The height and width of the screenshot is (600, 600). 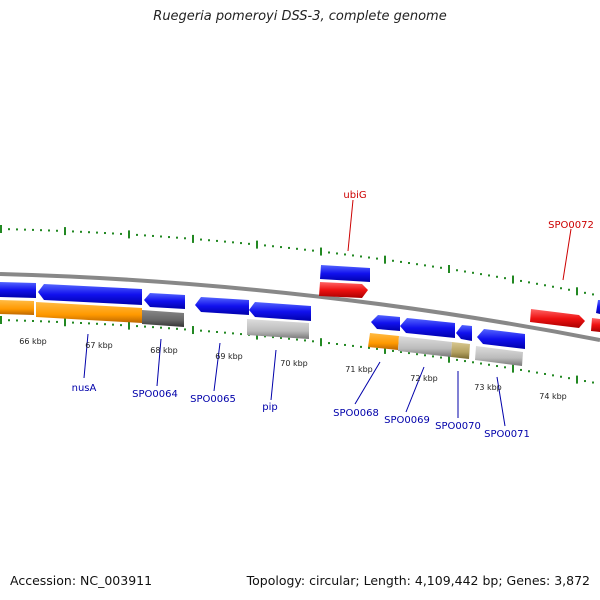 I want to click on accession-text: Accession: NC_003911, so click(x=81, y=580).